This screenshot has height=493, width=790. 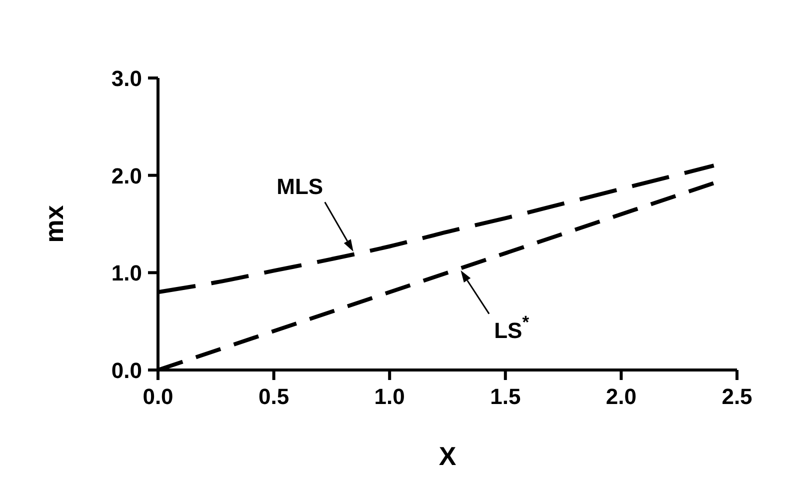 What do you see at coordinates (389, 396) in the screenshot?
I see `x-tick-label: 1.0` at bounding box center [389, 396].